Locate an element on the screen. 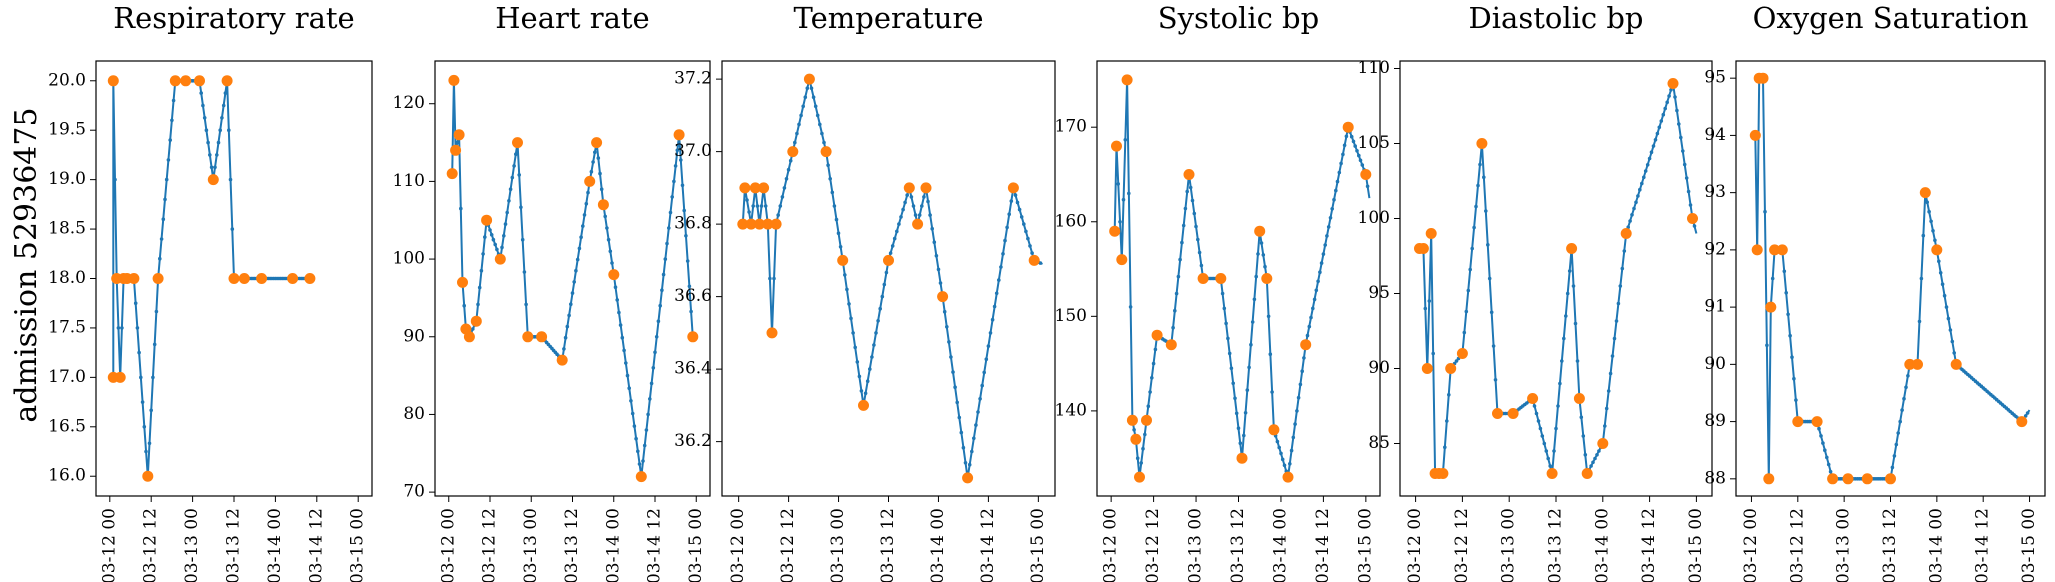  y-tick-label: 18.5 is located at coordinates (67, 229).